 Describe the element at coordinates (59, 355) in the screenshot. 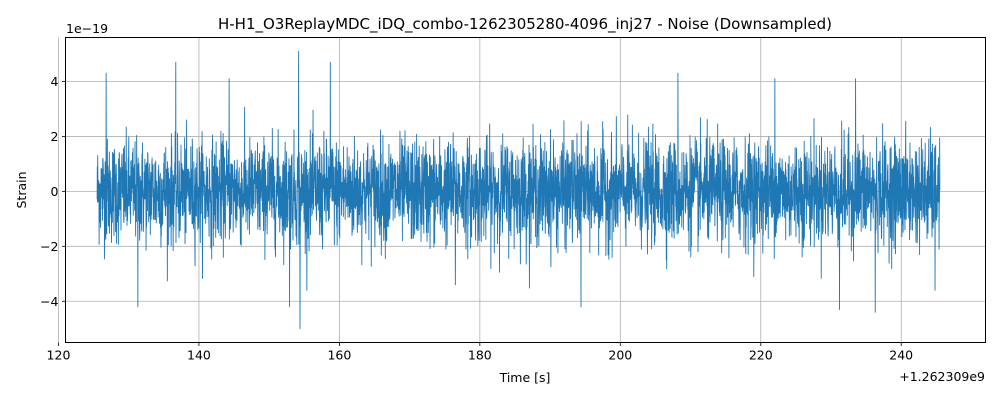

I see `x-tick-label: 120` at that location.